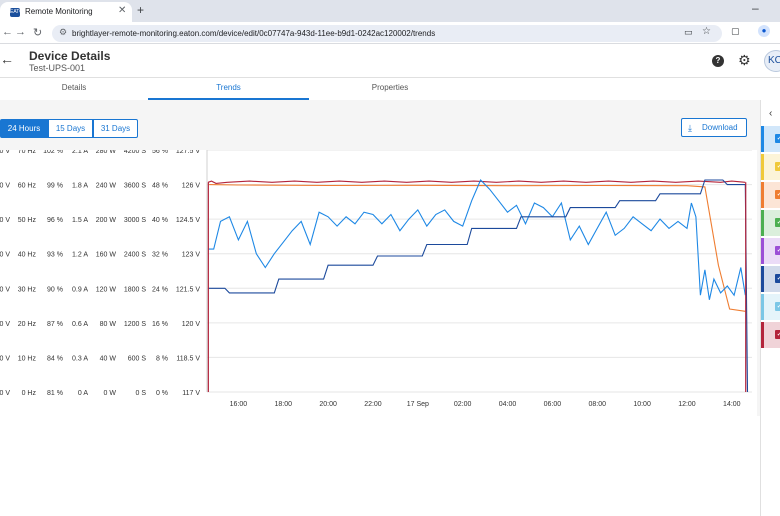 Image resolution: width=780 pixels, height=516 pixels. Describe the element at coordinates (688, 32) in the screenshot. I see `cast-icon: ▭` at that location.